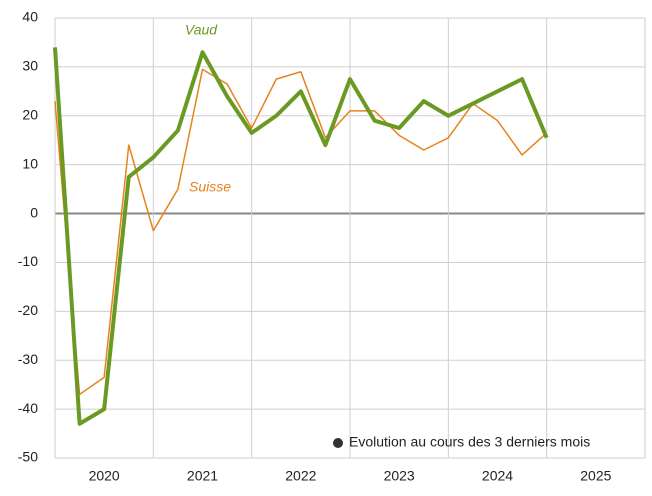 This screenshot has height=496, width=652. Describe the element at coordinates (28, 261) in the screenshot. I see `y-tick-label: -10` at that location.